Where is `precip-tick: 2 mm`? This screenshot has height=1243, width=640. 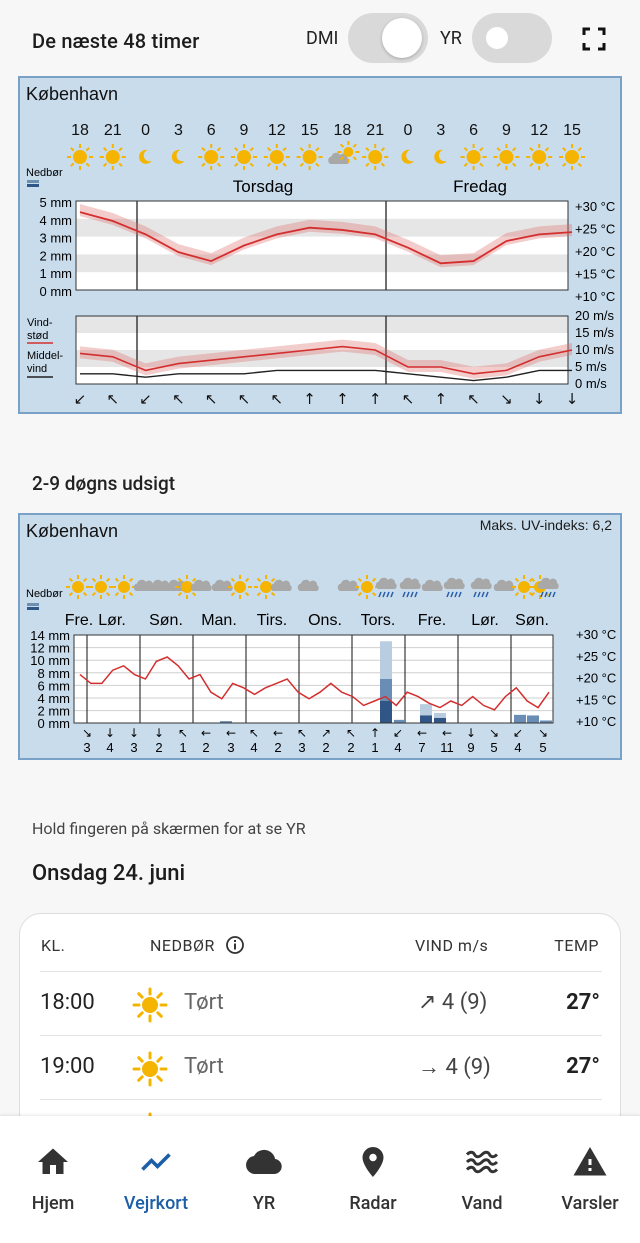
precip-tick: 2 mm is located at coordinates (54, 711).